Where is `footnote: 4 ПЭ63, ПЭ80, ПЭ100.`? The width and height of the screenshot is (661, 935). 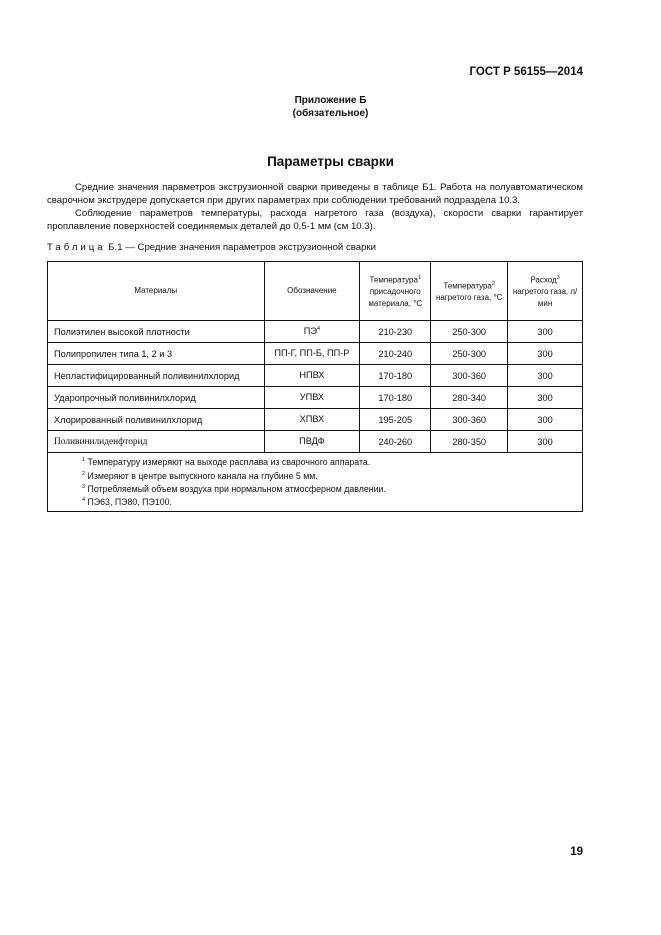 footnote: 4 ПЭ63, ПЭ80, ПЭ100. is located at coordinates (127, 502).